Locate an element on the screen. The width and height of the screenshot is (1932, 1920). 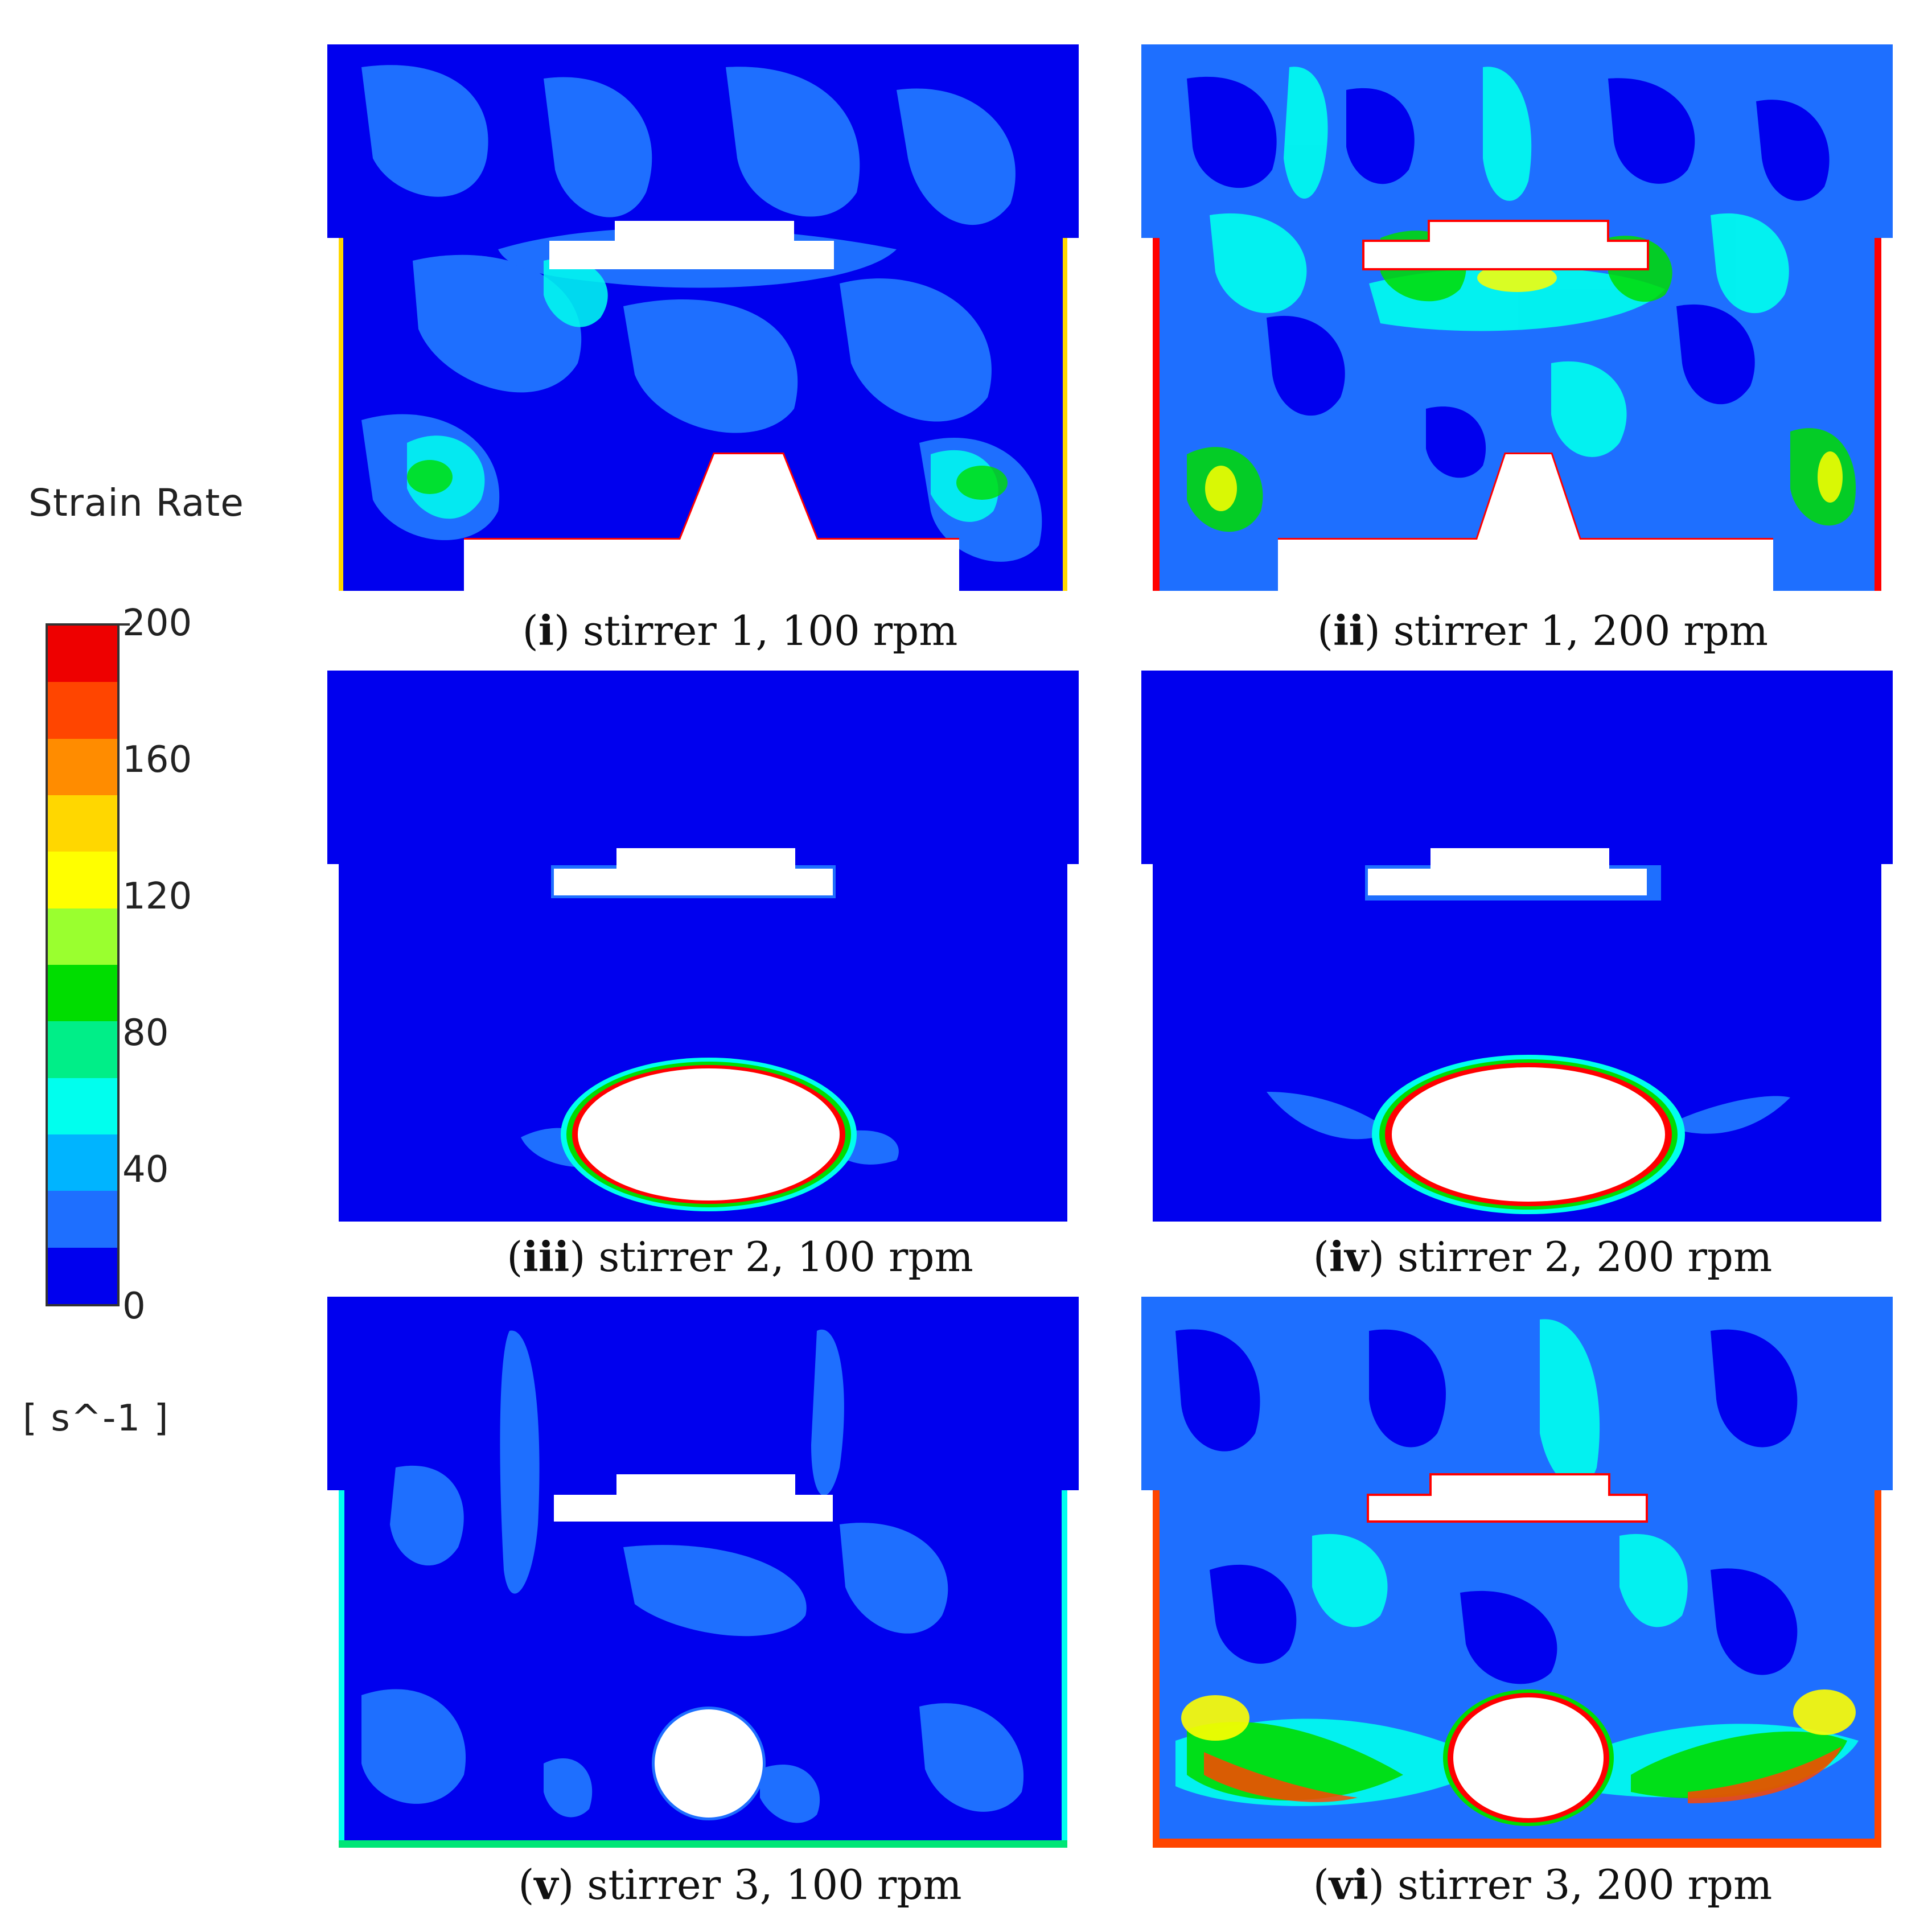
caption-text-iv: stirrer 2, 200 rpm is located at coordinates (1585, 1257).